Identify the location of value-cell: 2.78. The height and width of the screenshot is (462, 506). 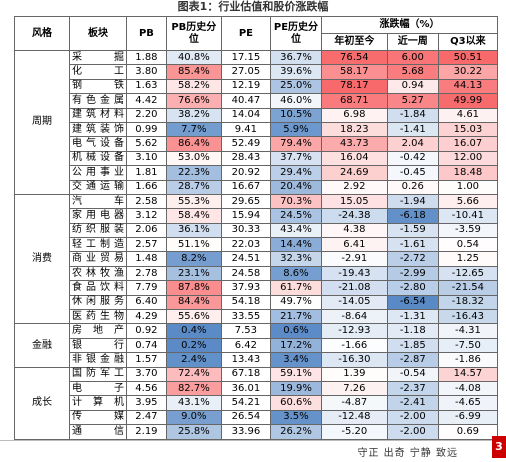
(146, 273).